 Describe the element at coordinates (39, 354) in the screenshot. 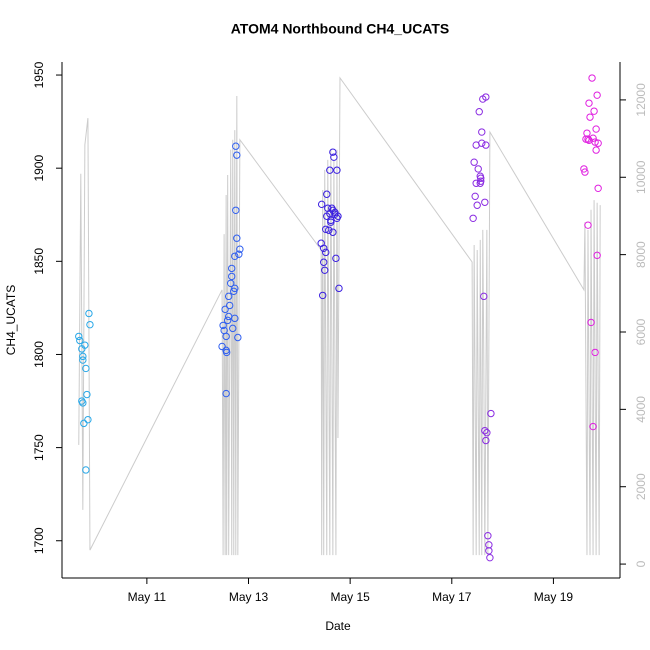

I see `y-tick-label: 1800` at that location.